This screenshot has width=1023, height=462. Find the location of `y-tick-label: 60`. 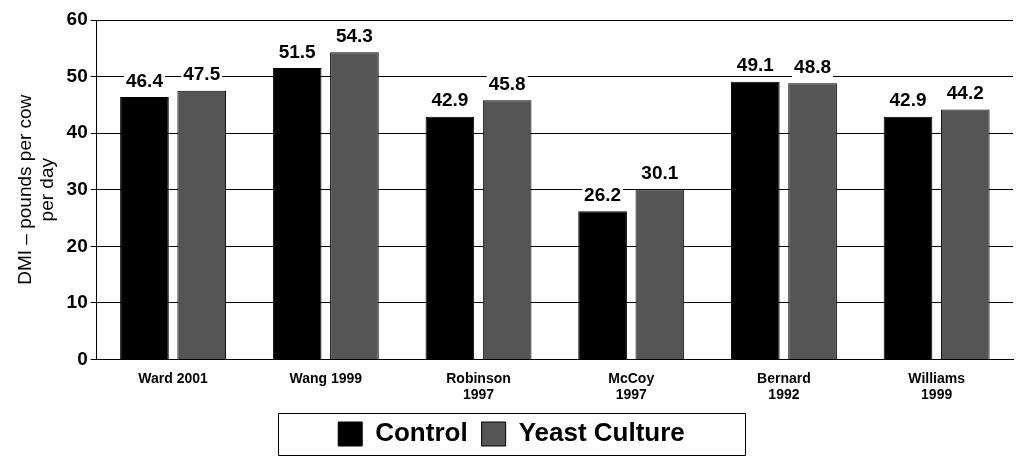

y-tick-label: 60 is located at coordinates (77, 19).